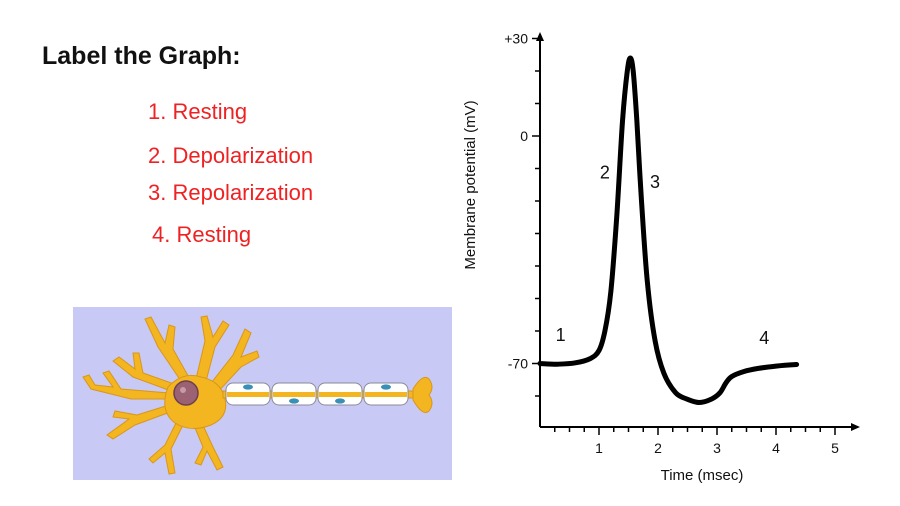  Describe the element at coordinates (231, 155) in the screenshot. I see `label-item-2: 2. Depolarization` at that location.